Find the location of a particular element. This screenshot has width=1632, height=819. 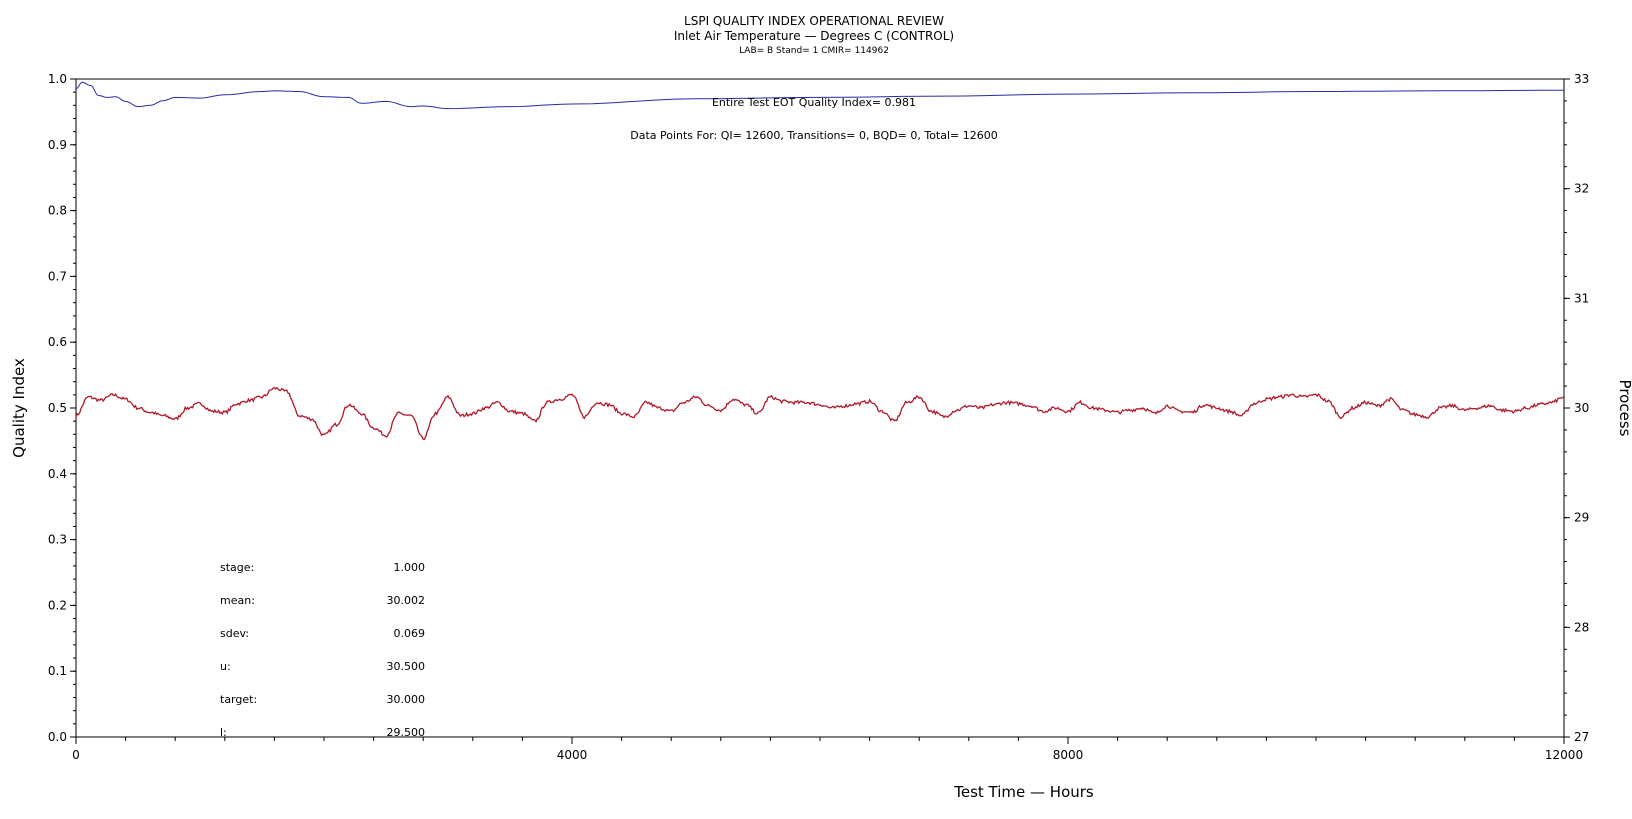

x-tick-label: 12000 is located at coordinates (1564, 755).